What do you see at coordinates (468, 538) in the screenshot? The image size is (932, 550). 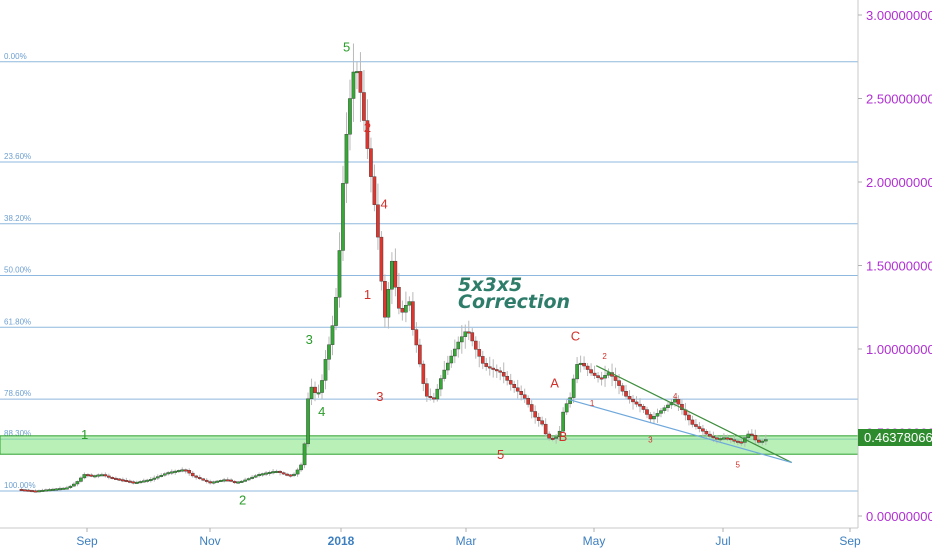 I see `time-axis: Sep Nov 2018 Mar May Jul Sep` at bounding box center [468, 538].